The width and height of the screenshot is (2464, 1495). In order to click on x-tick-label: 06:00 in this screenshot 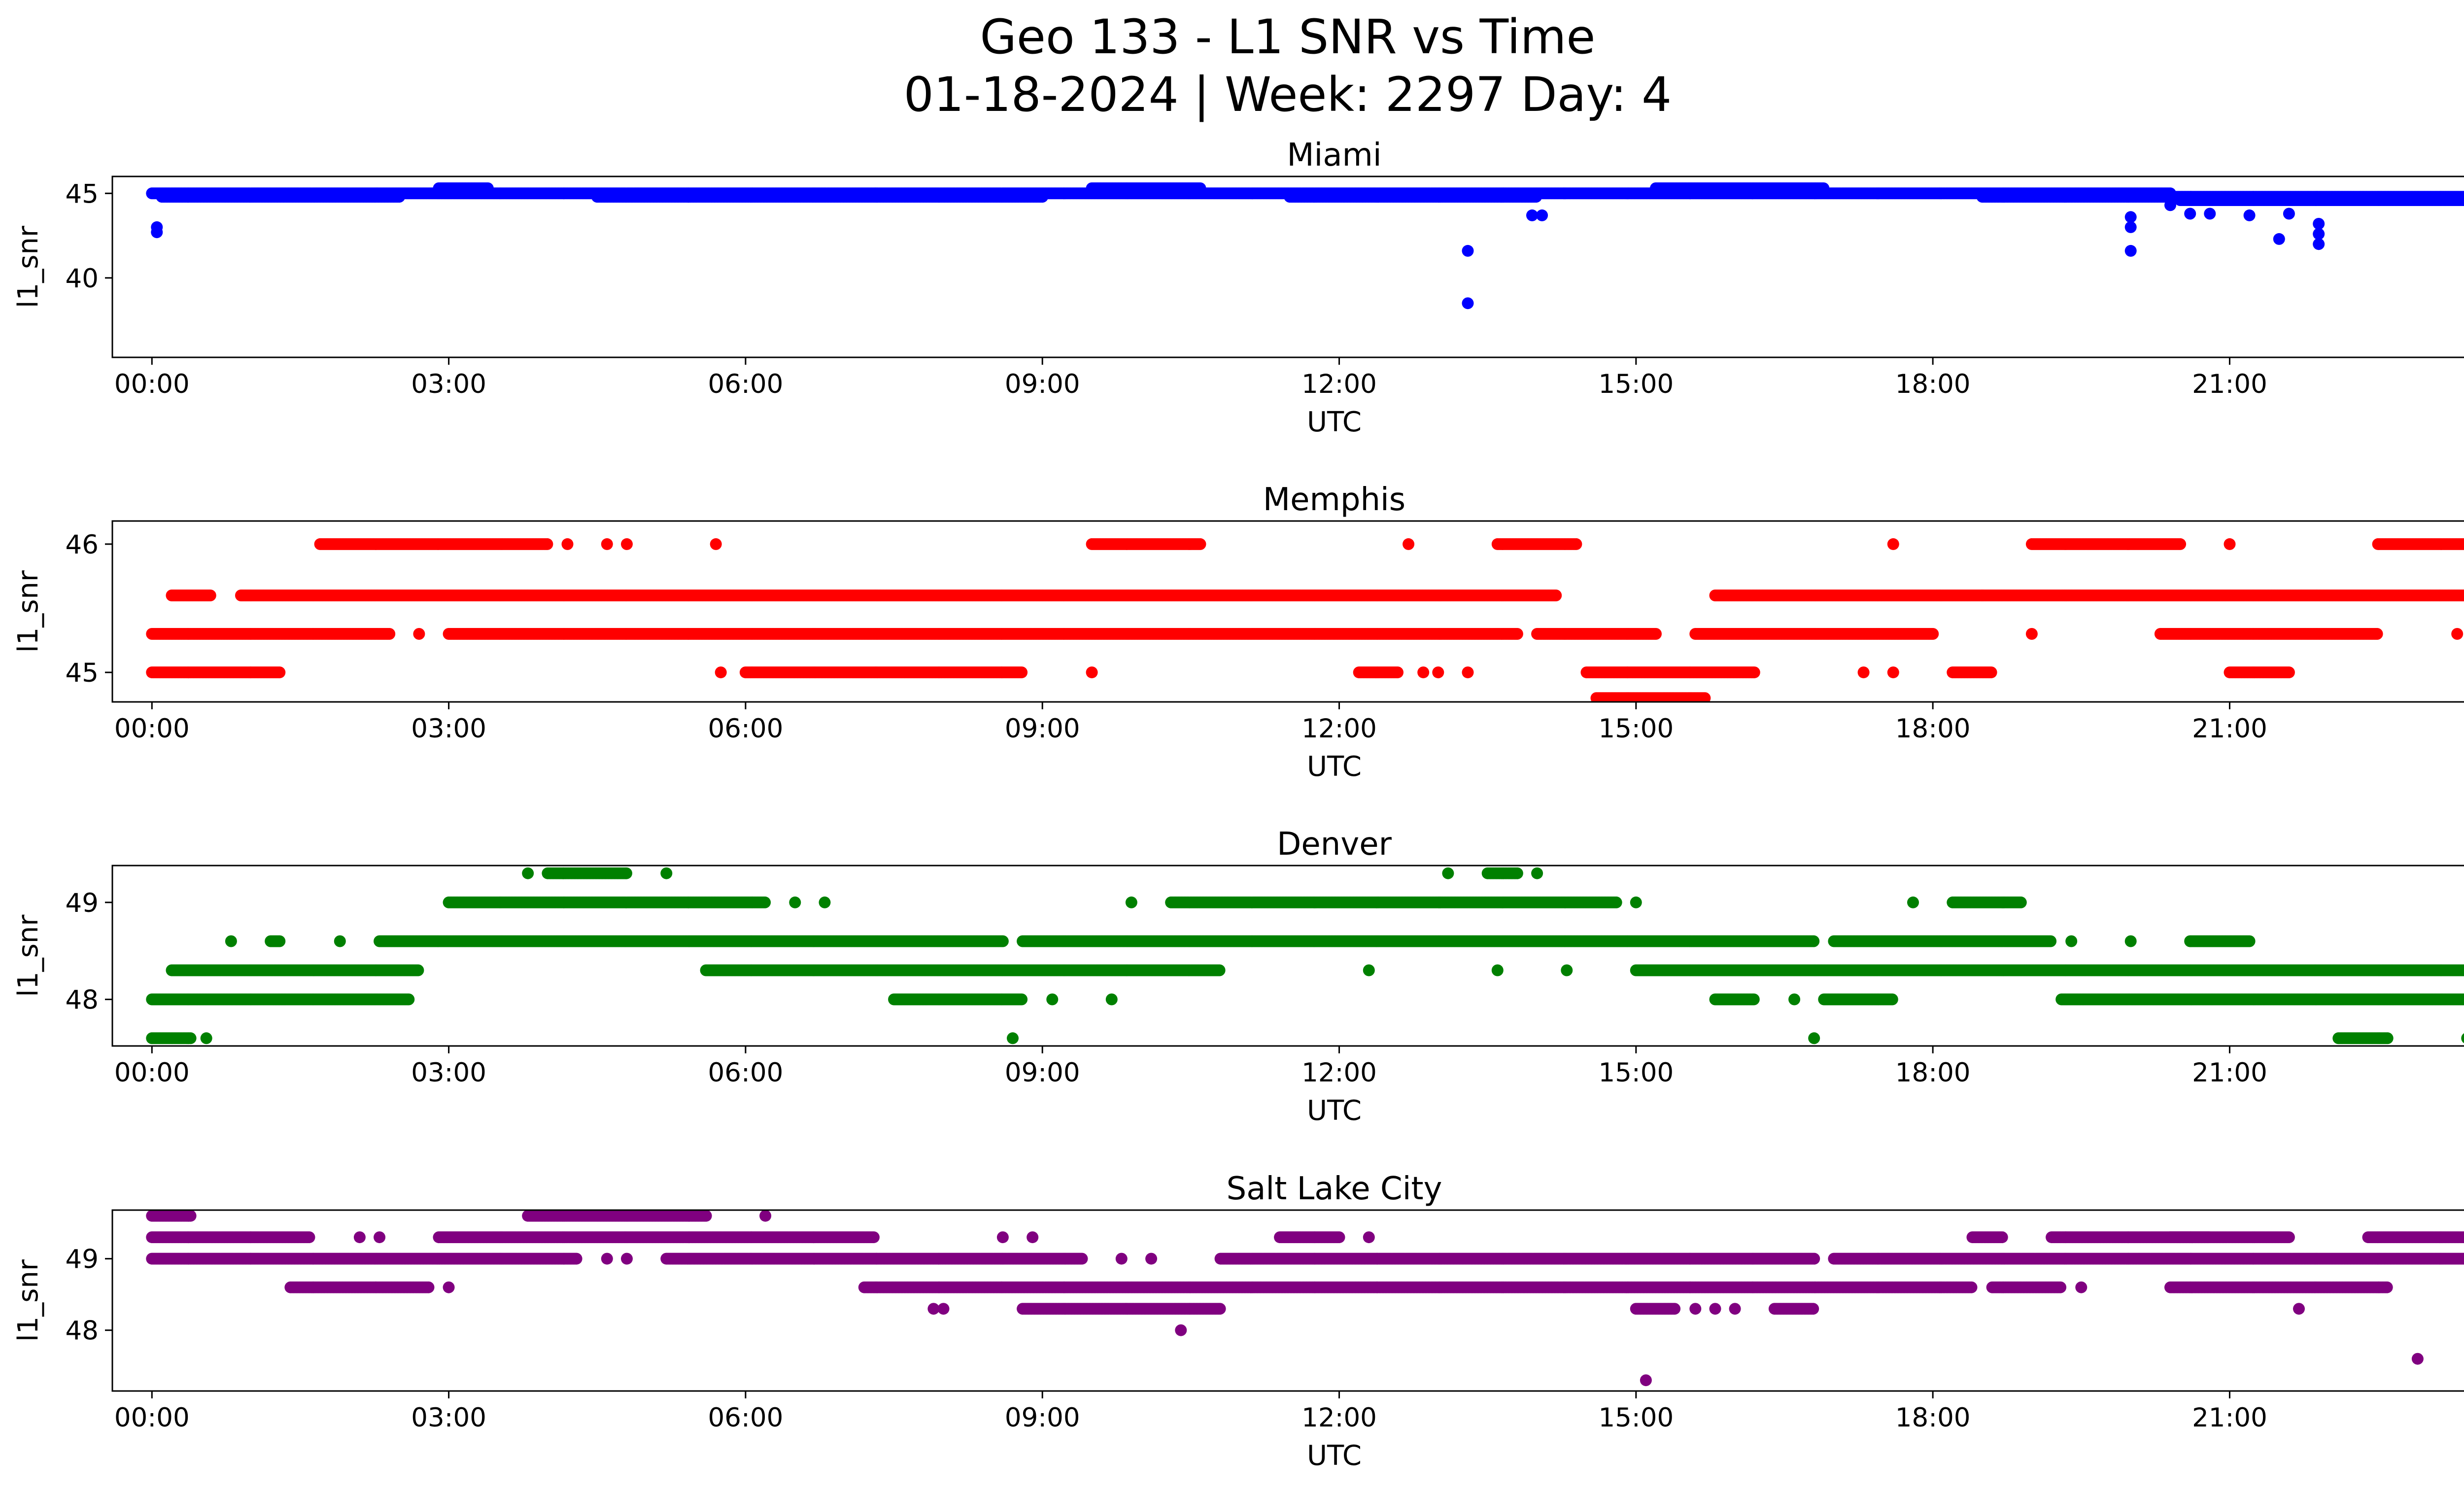, I will do `click(746, 384)`.